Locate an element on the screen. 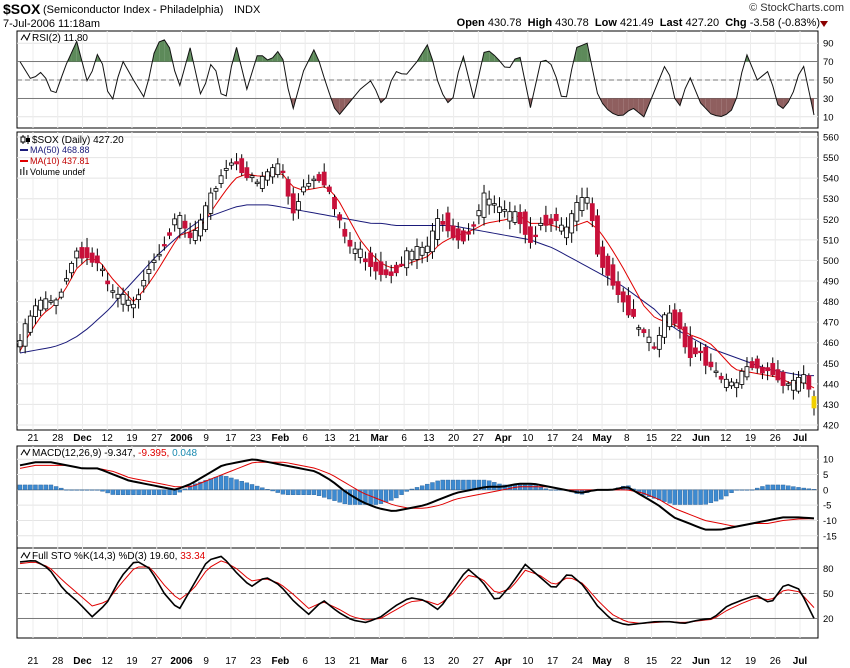 This screenshot has height=668, width=850. exchange: INDX is located at coordinates (247, 10).